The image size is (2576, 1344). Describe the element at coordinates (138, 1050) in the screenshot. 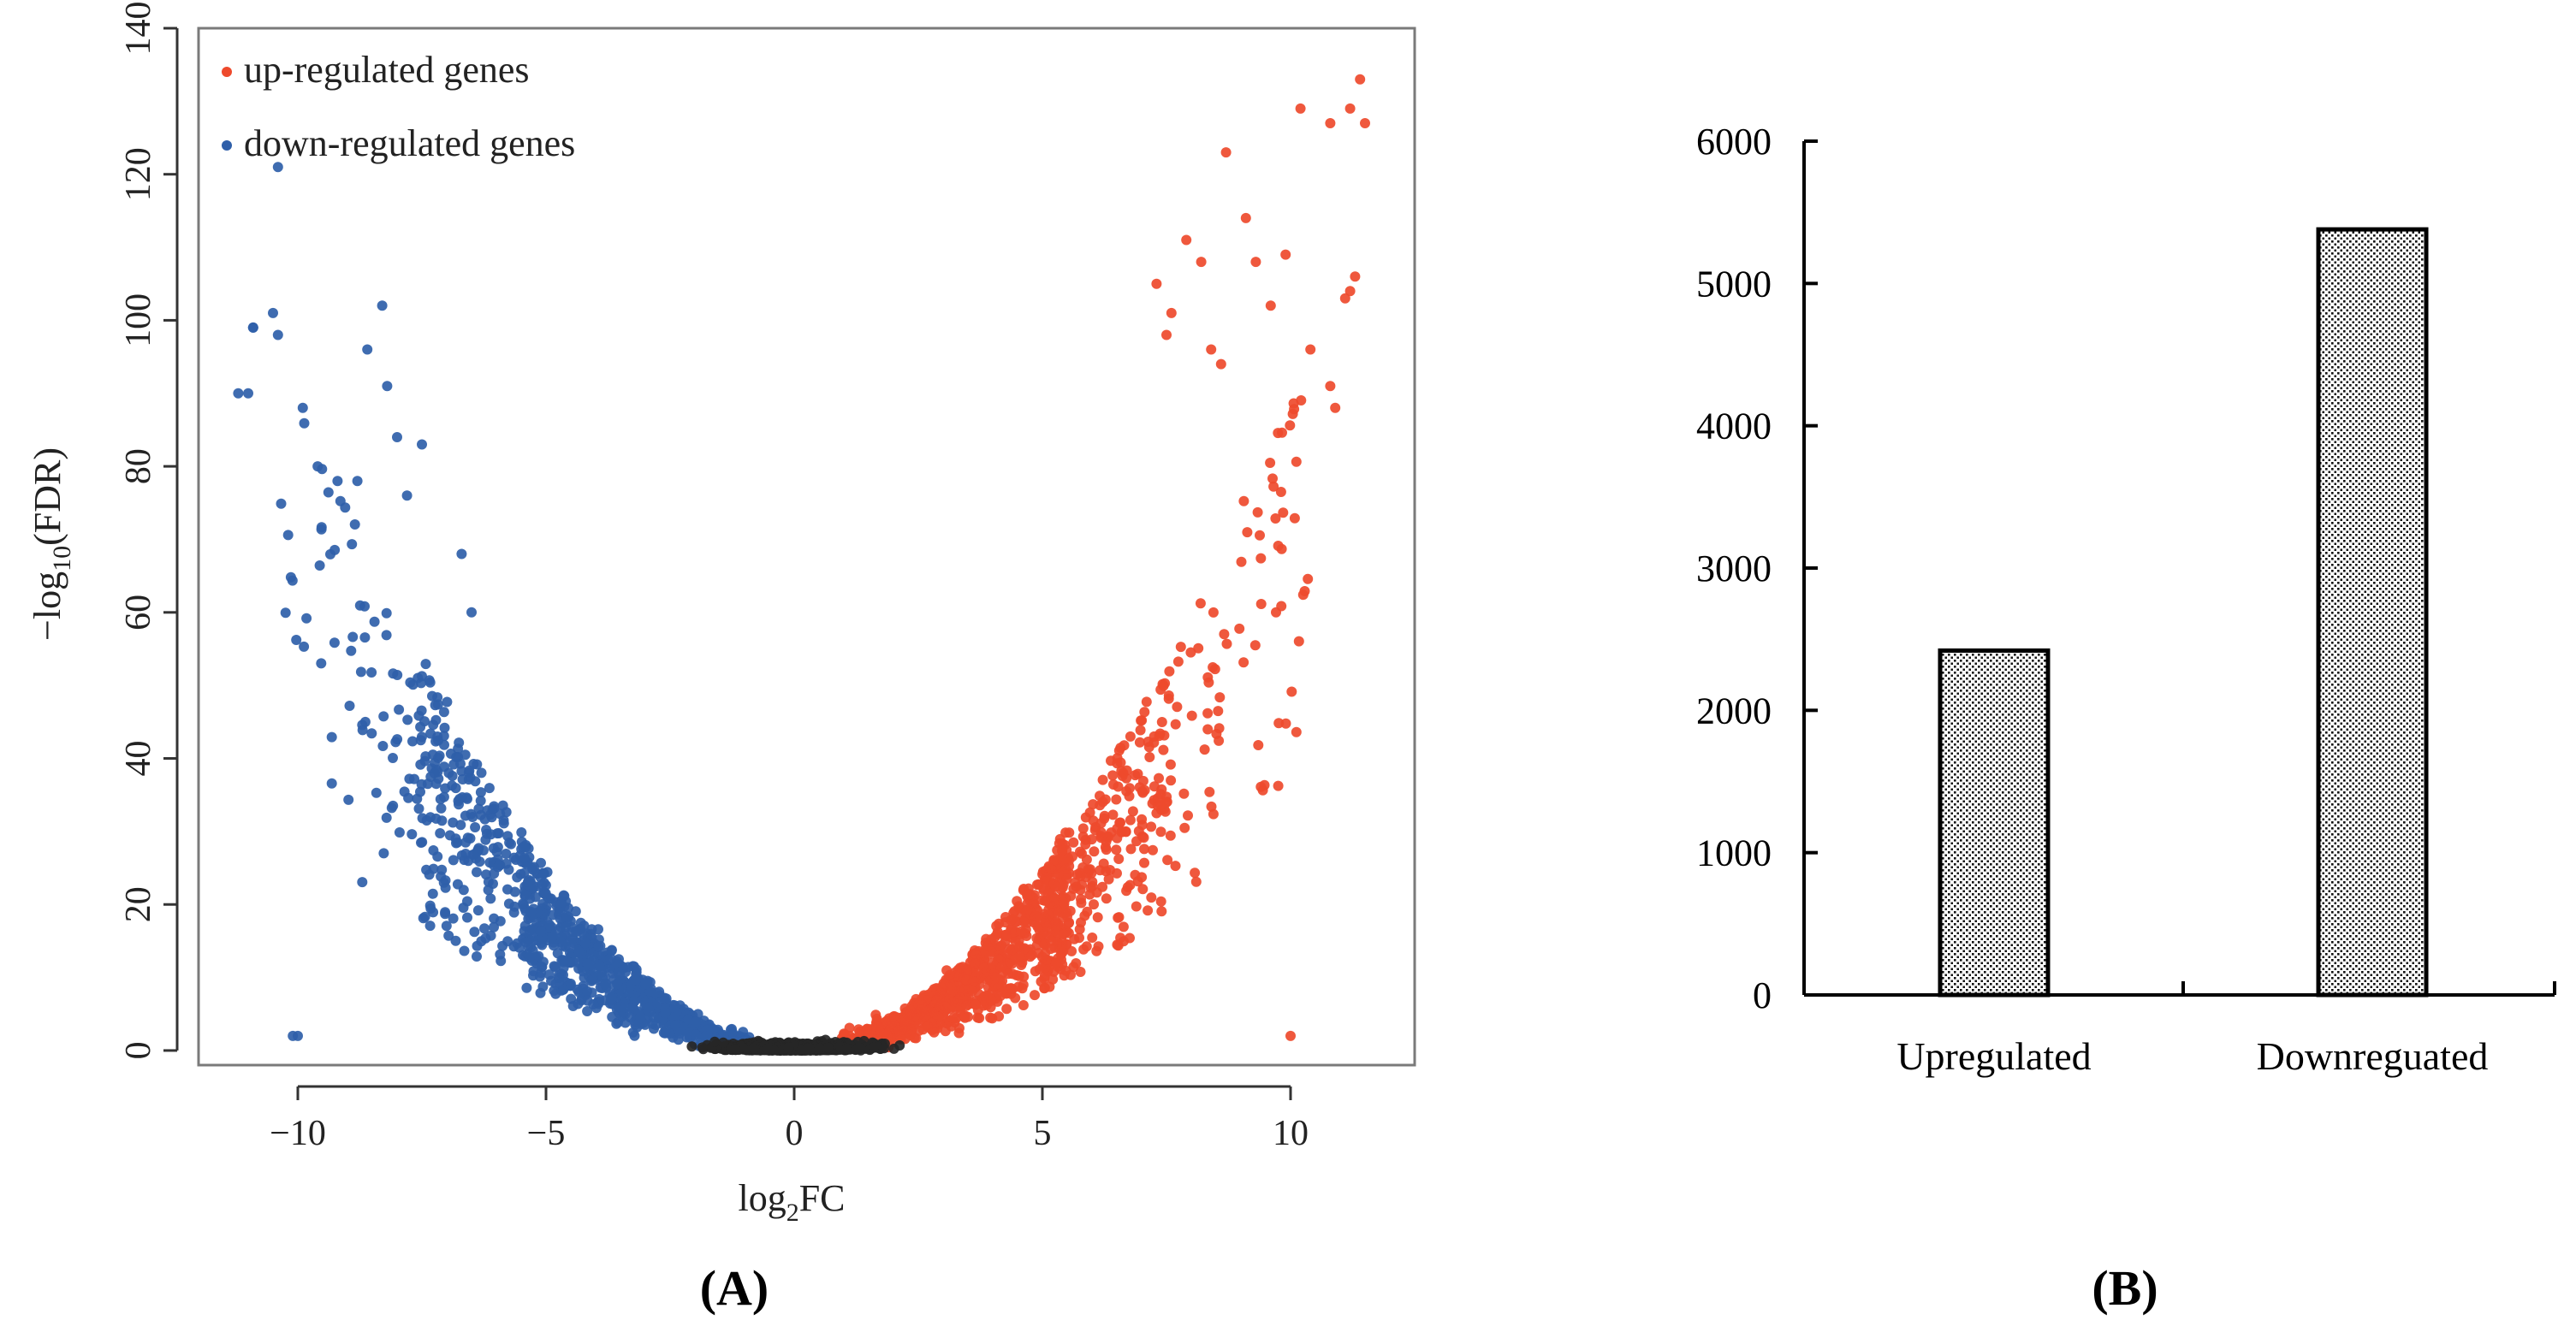

I see `y-tick-label: 0` at that location.